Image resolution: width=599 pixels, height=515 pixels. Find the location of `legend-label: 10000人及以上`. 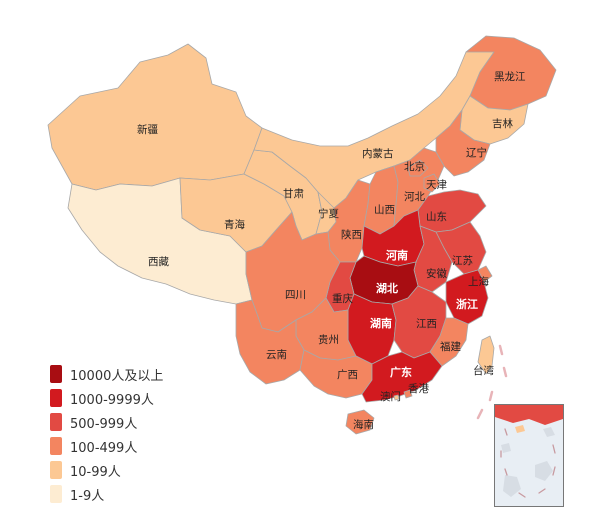

legend-label: 10000人及以上 is located at coordinates (117, 376).